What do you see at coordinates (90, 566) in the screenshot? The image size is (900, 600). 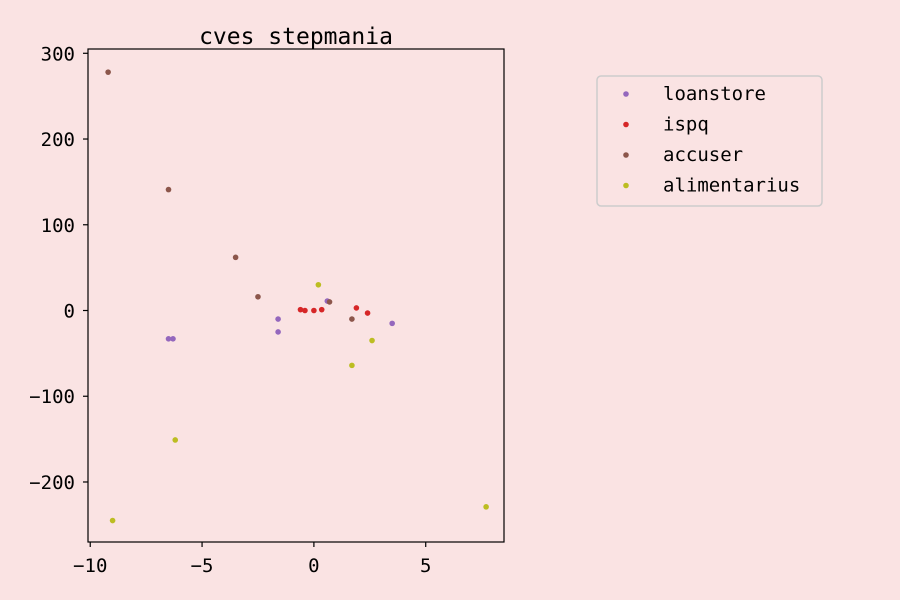 I see `x-tick-label: −10` at bounding box center [90, 566].